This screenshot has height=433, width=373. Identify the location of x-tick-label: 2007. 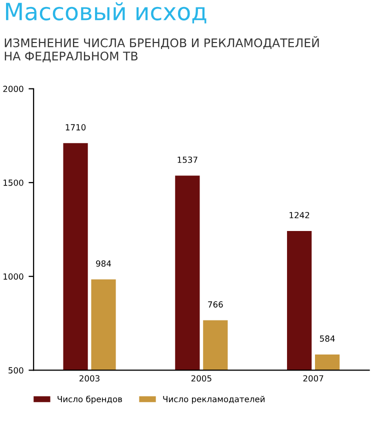
(313, 378).